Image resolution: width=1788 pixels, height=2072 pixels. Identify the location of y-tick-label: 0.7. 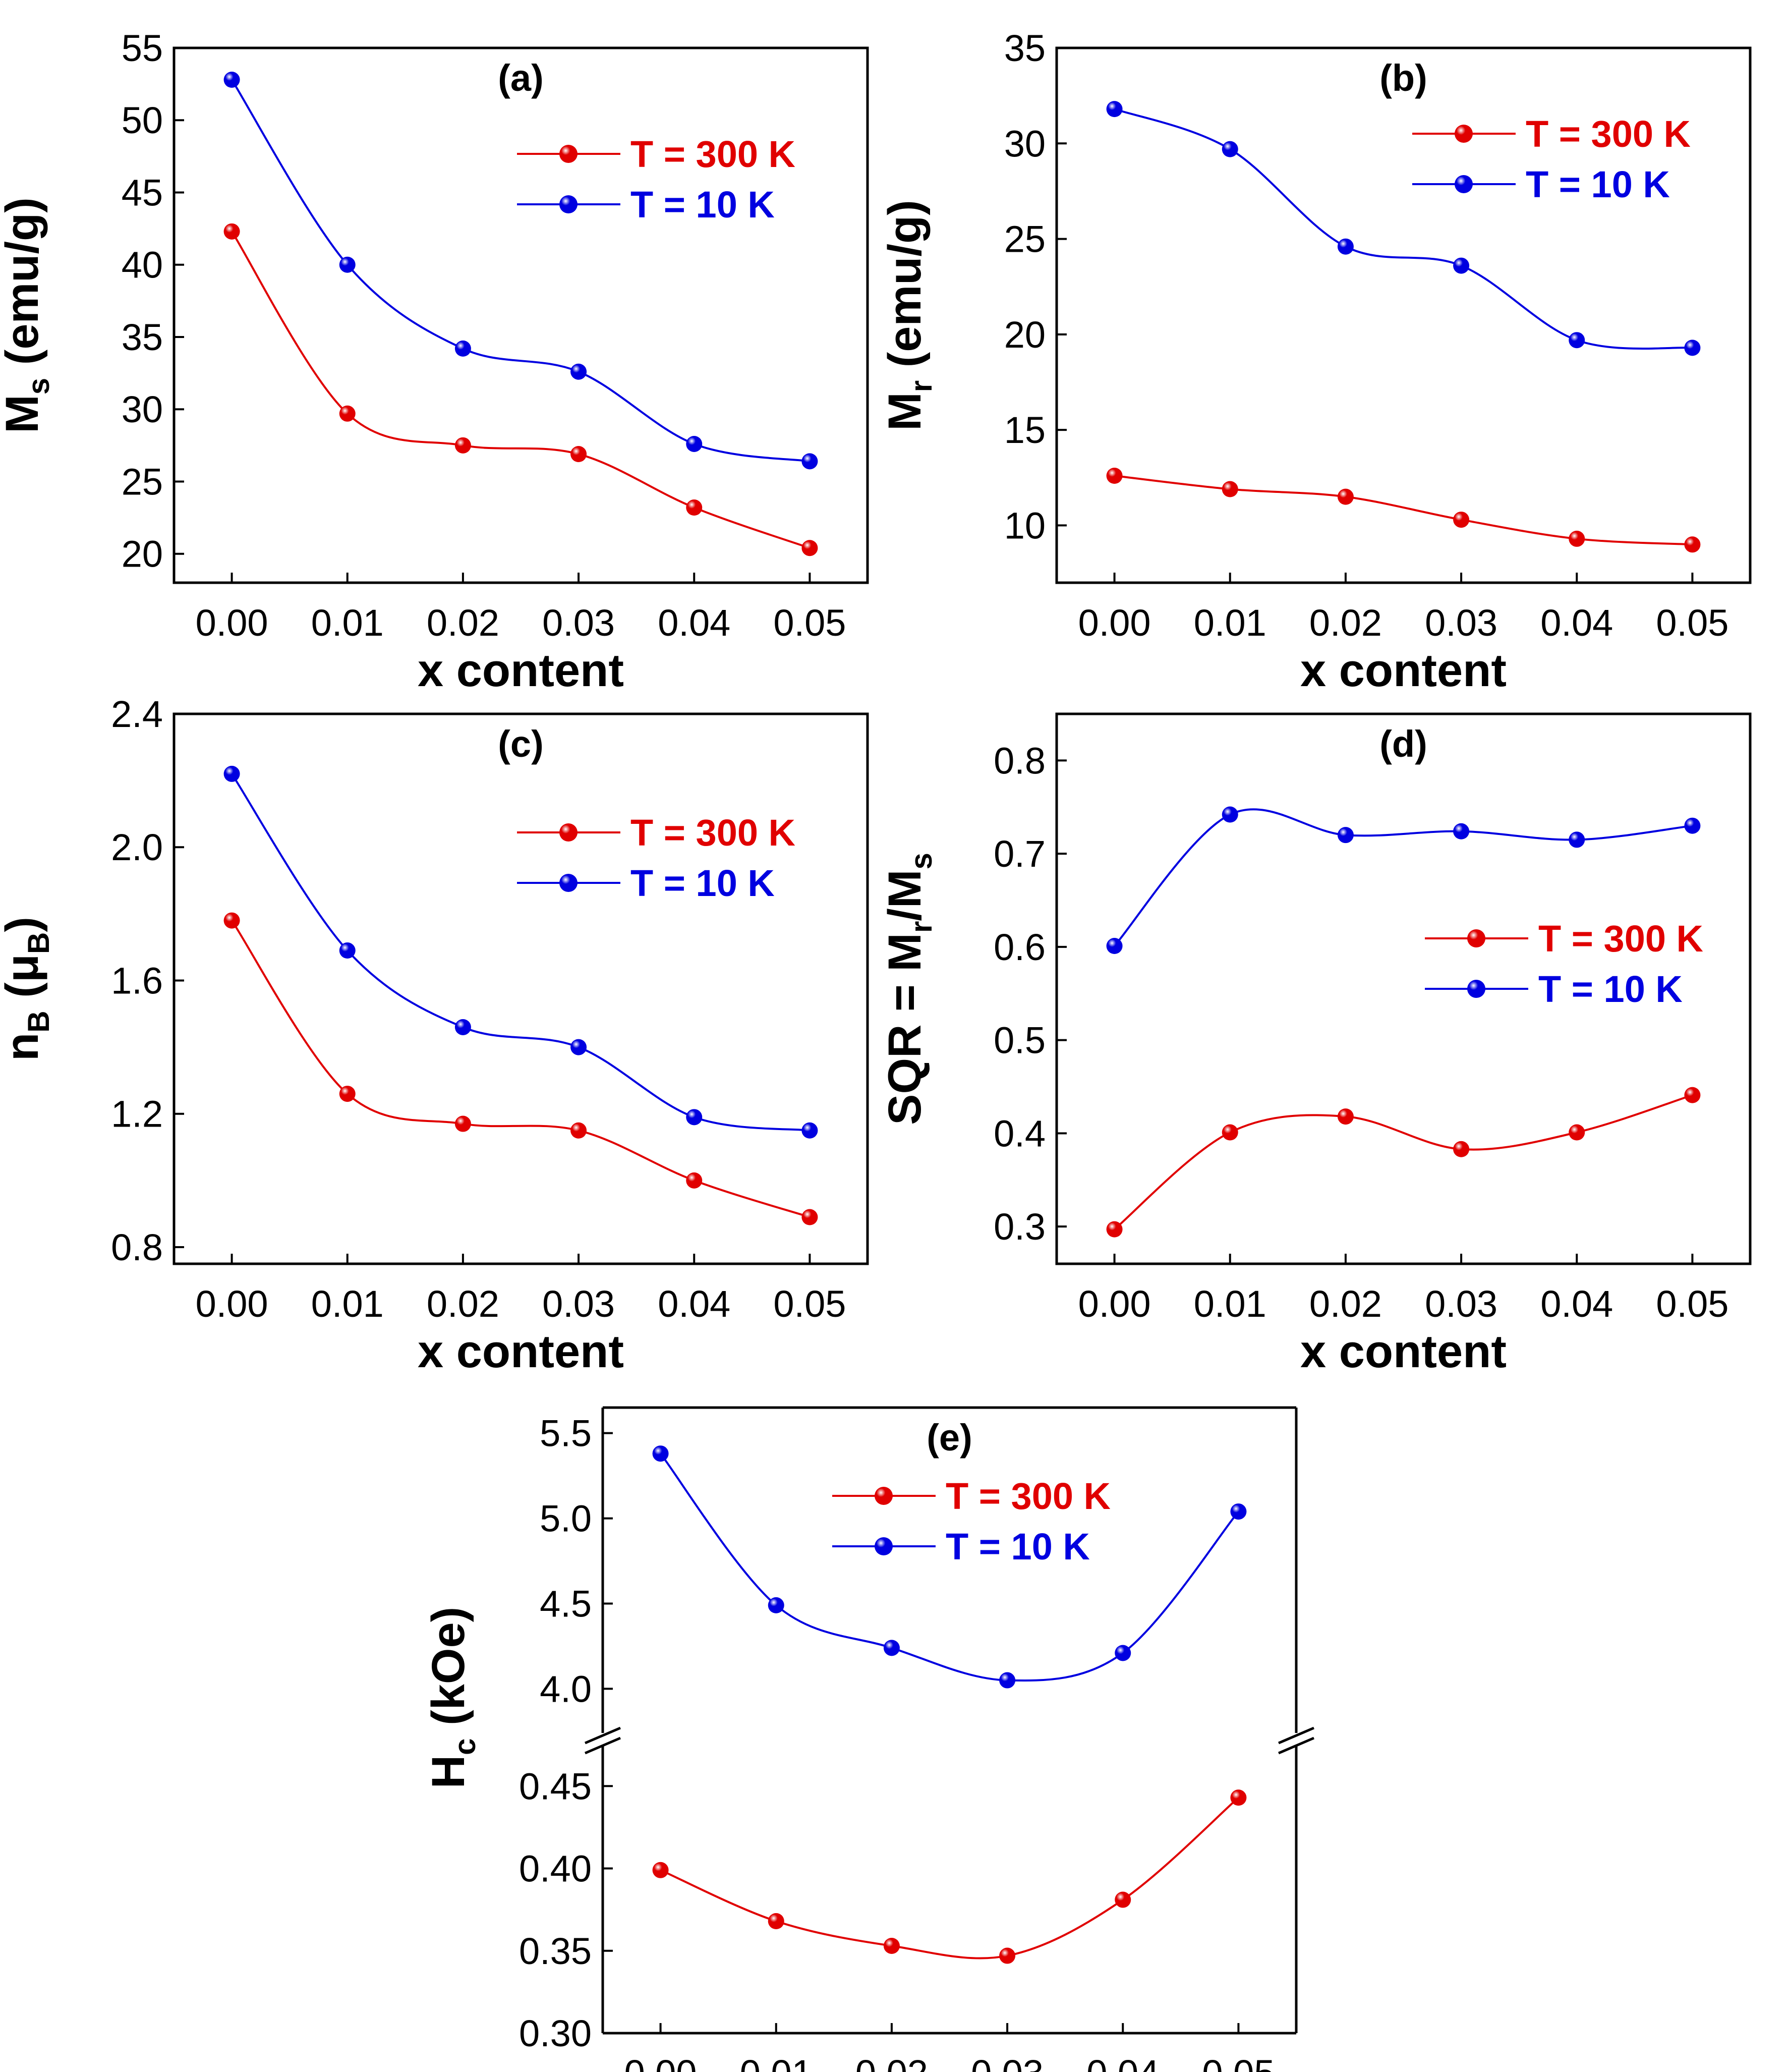
(1020, 854).